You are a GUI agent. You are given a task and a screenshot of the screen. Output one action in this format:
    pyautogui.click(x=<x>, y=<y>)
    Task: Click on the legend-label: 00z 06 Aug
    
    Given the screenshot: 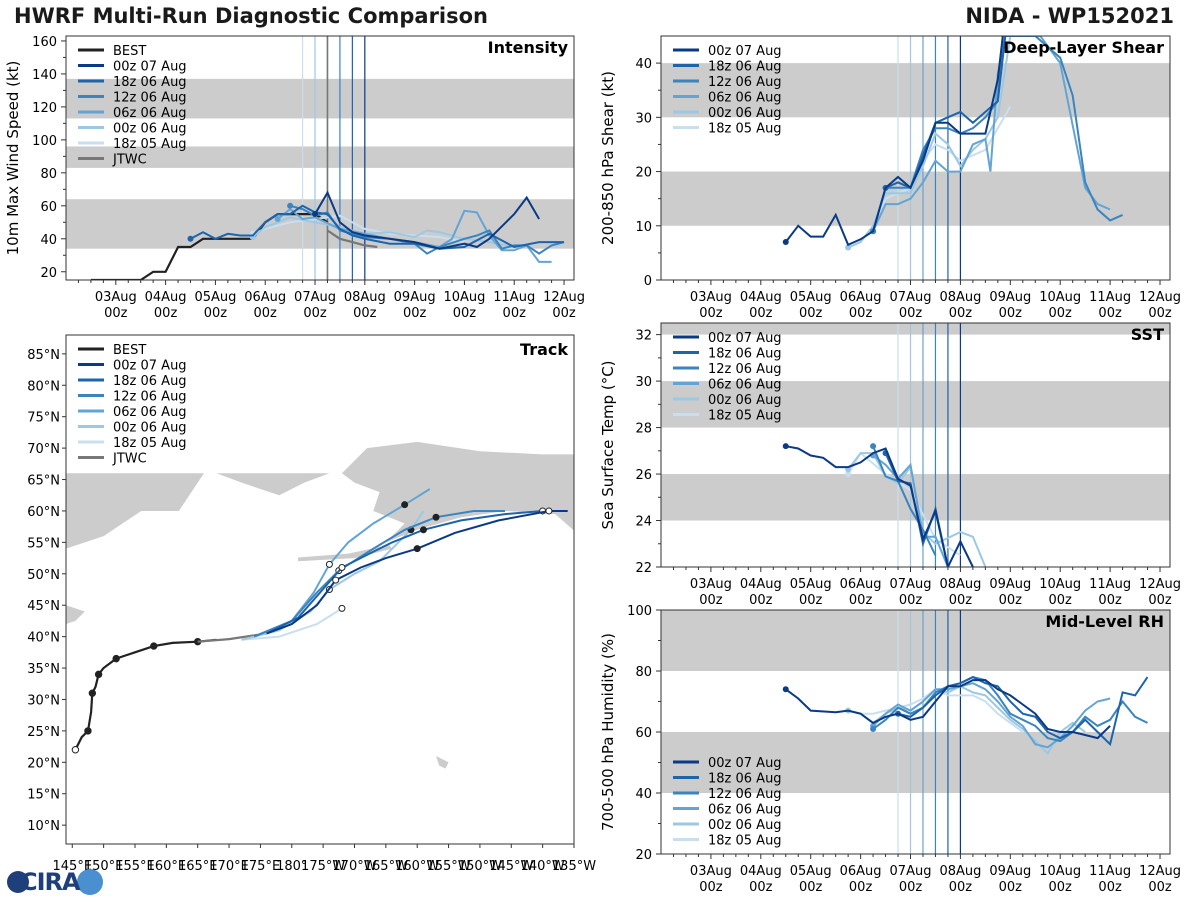 What is the action you would take?
    pyautogui.click(x=745, y=400)
    